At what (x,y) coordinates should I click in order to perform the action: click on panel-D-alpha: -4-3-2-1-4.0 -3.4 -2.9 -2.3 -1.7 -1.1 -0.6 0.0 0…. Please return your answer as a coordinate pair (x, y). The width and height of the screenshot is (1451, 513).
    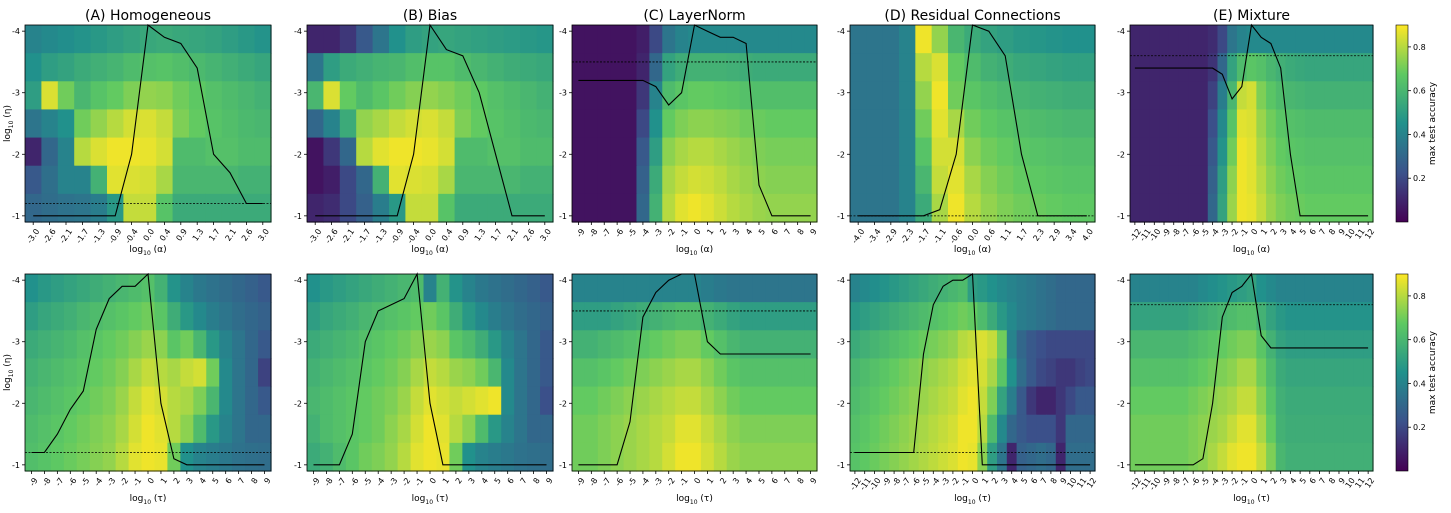
    Looking at the image, I should click on (966, 132).